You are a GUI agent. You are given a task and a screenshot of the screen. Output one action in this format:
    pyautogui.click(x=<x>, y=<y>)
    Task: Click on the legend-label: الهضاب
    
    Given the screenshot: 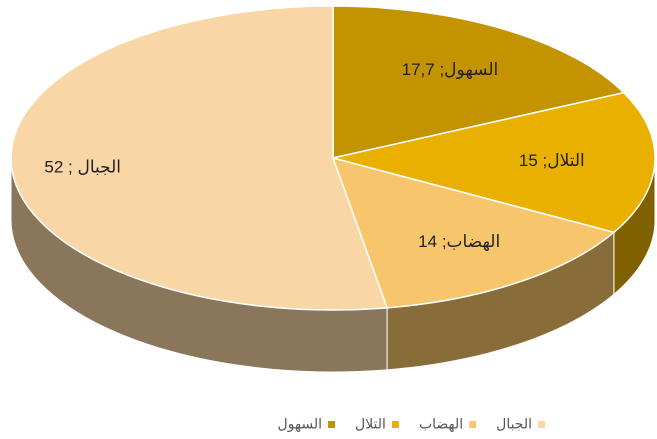 What is the action you would take?
    pyautogui.click(x=441, y=424)
    